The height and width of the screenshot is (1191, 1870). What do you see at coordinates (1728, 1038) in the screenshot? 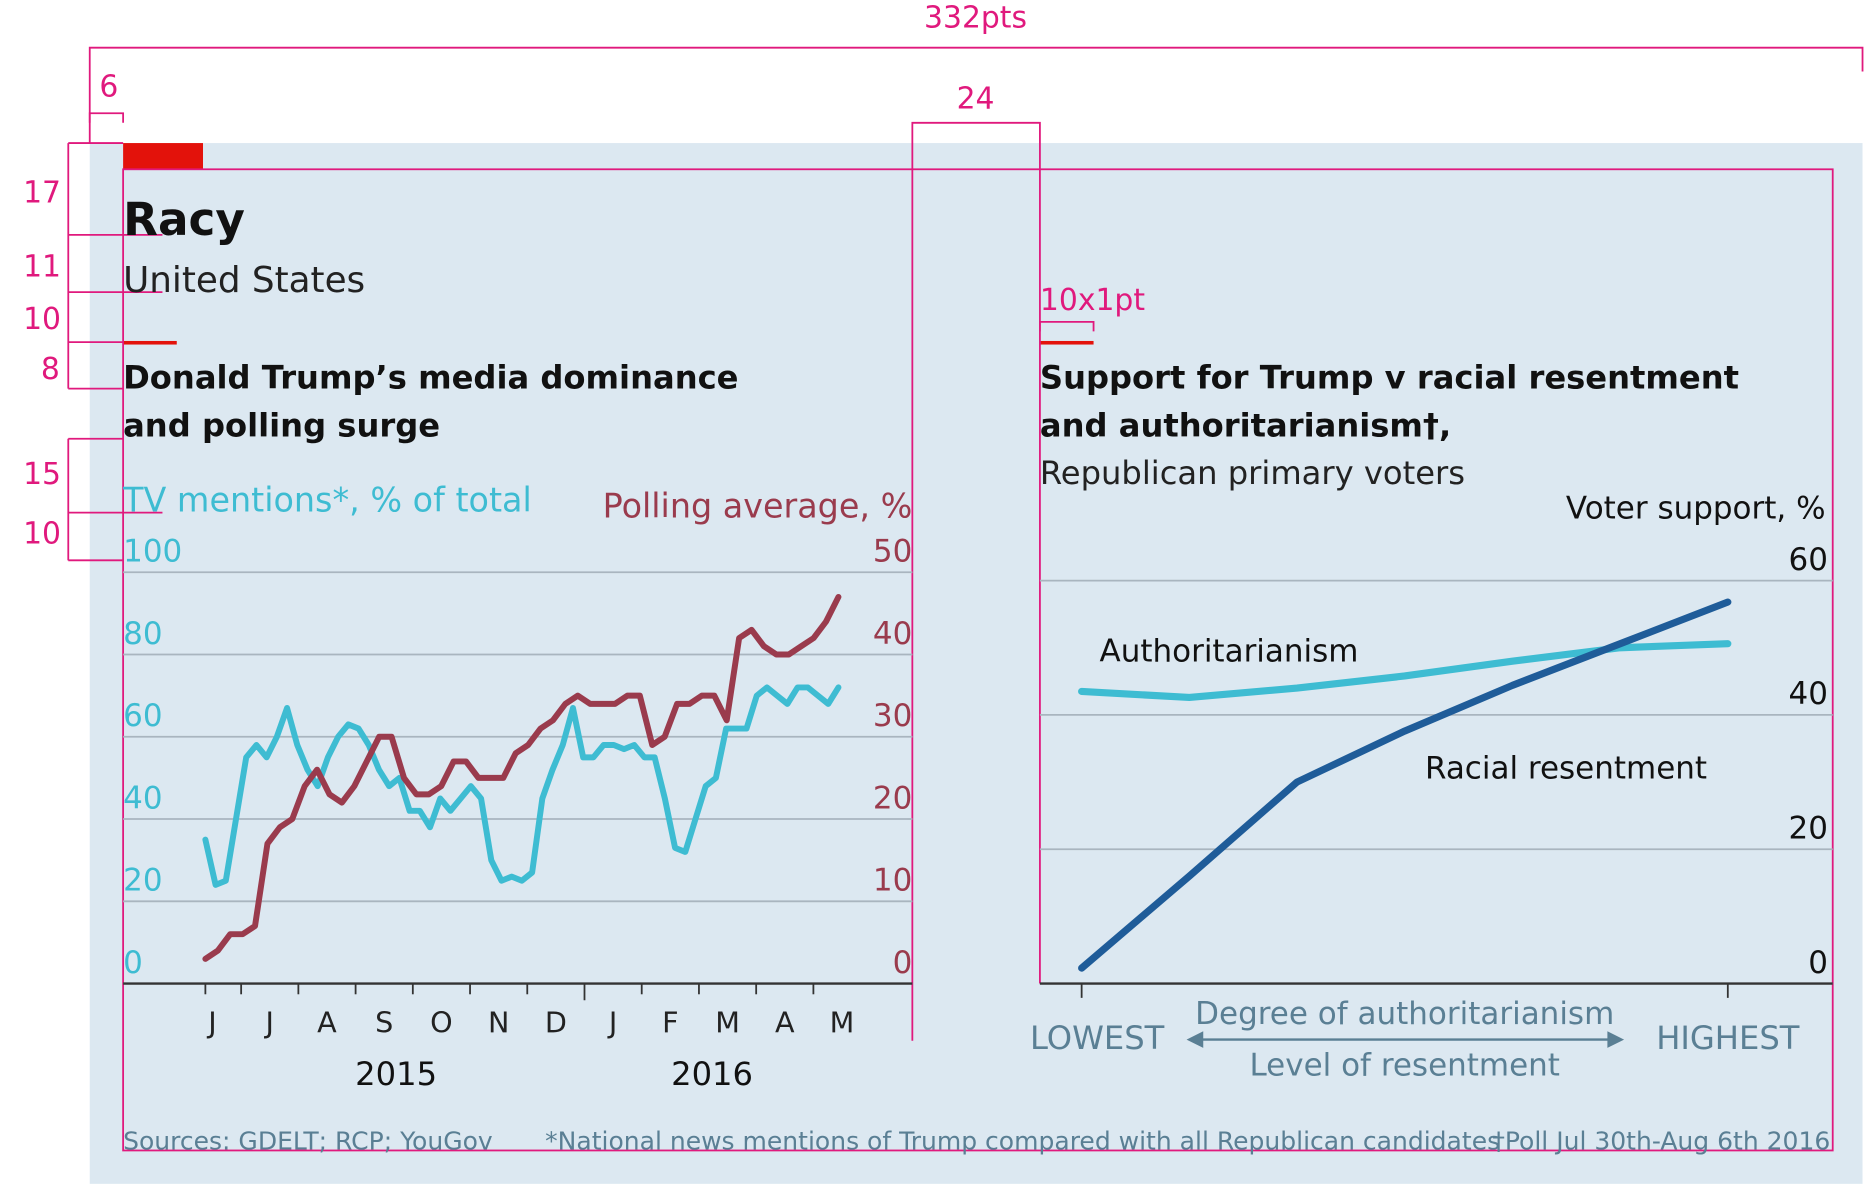
I see `x-tick-label: HIGHEST` at bounding box center [1728, 1038].